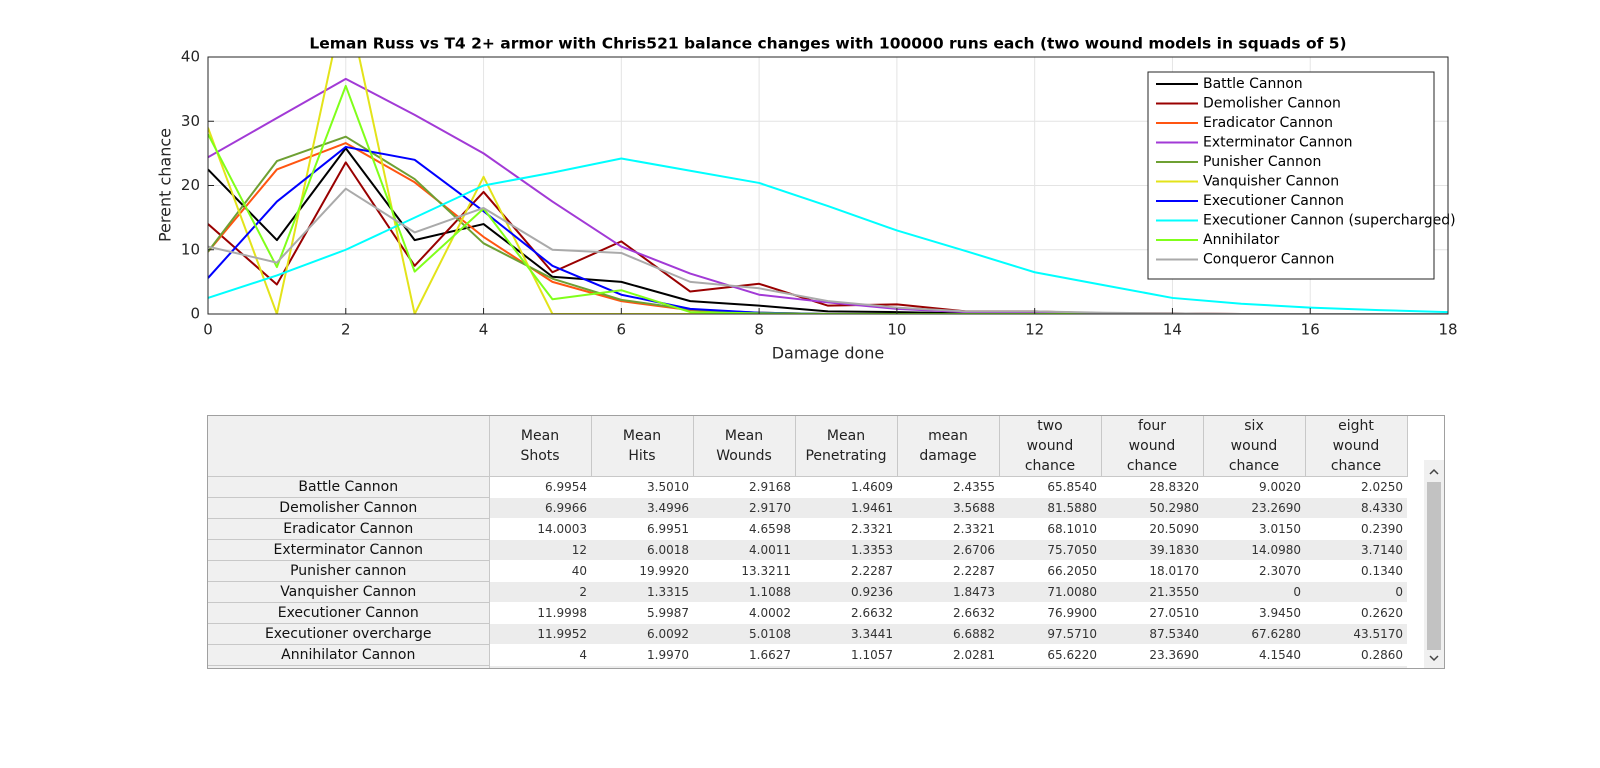 This screenshot has width=1600, height=768. Describe the element at coordinates (1254, 666) in the screenshot. I see `cell: 22.2670` at that location.